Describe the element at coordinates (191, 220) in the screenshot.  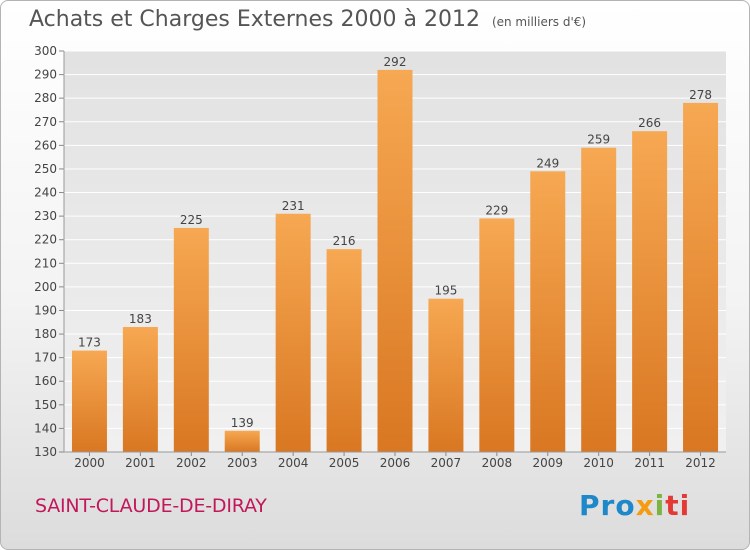
I see `data-label: 225` at that location.